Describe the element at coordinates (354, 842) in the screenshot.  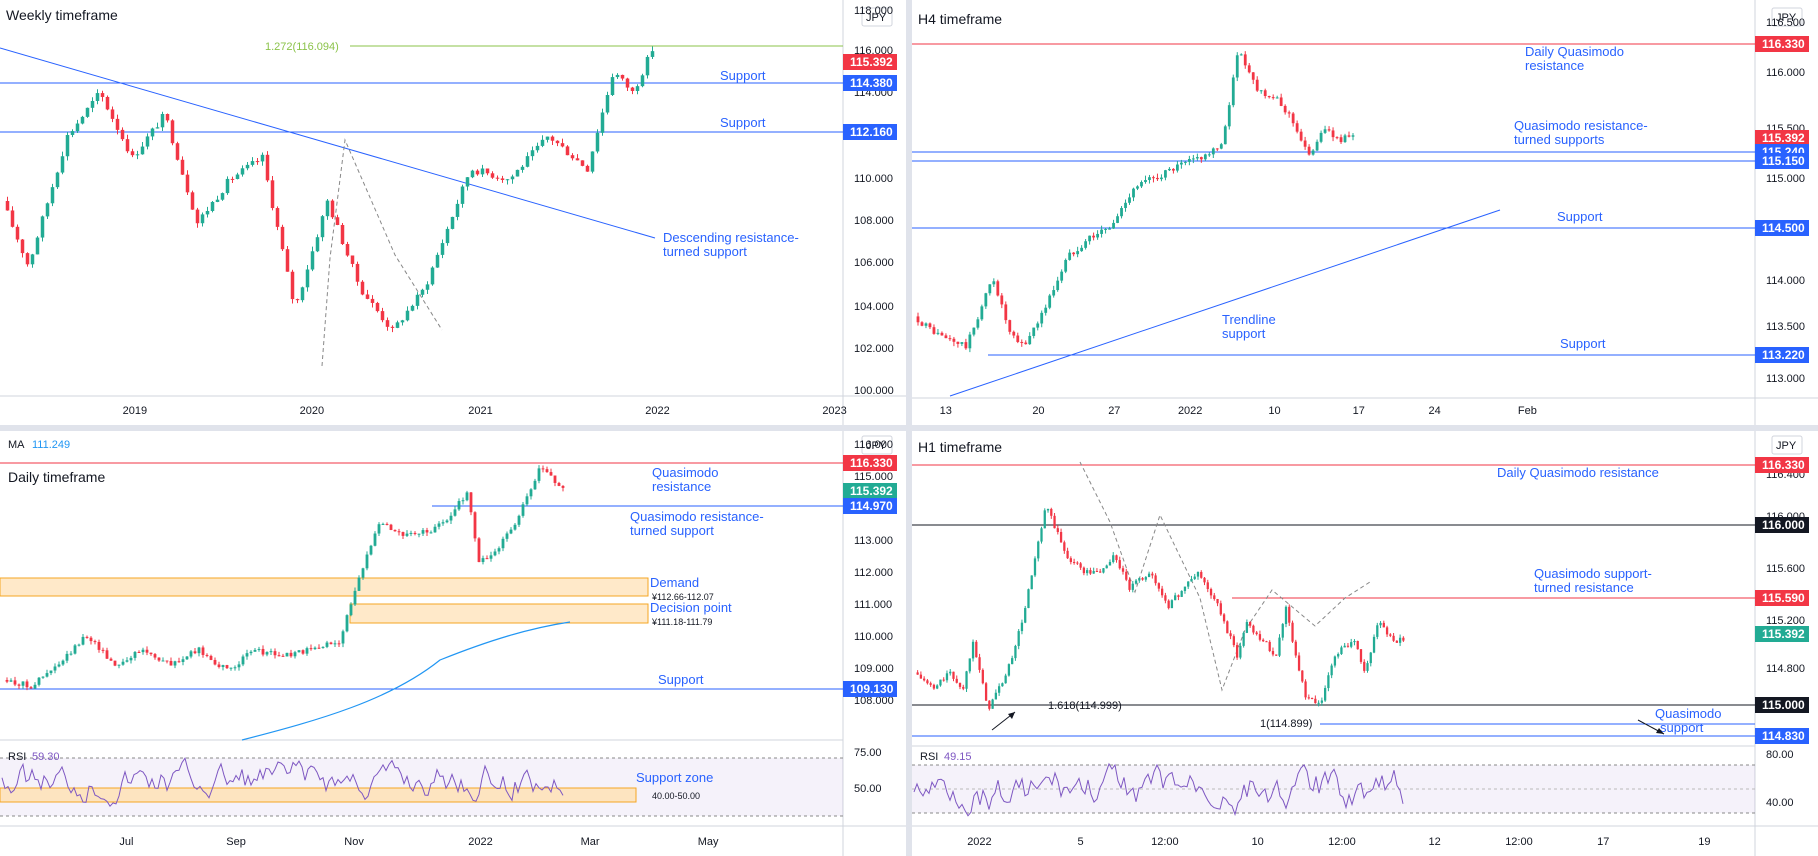
I see `x-tick-label: Nov` at that location.